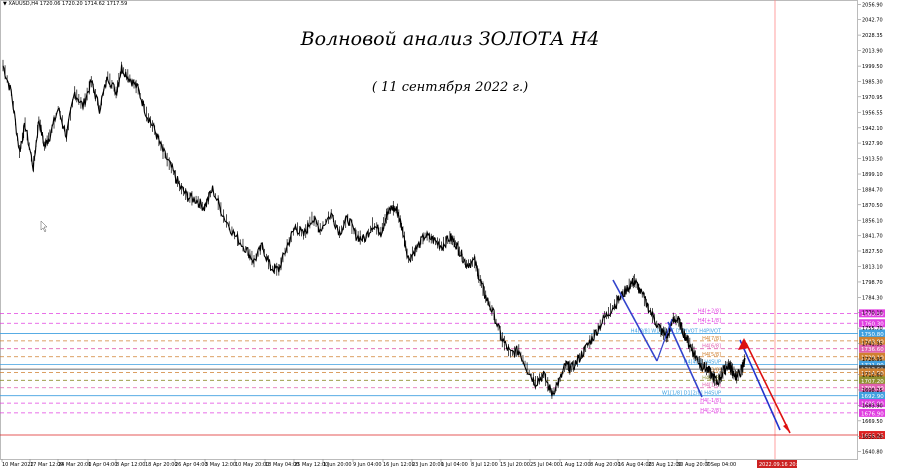  What do you see at coordinates (161, 465) in the screenshot?
I see `x-tick-label: 18 Apr 20:00` at bounding box center [161, 465].